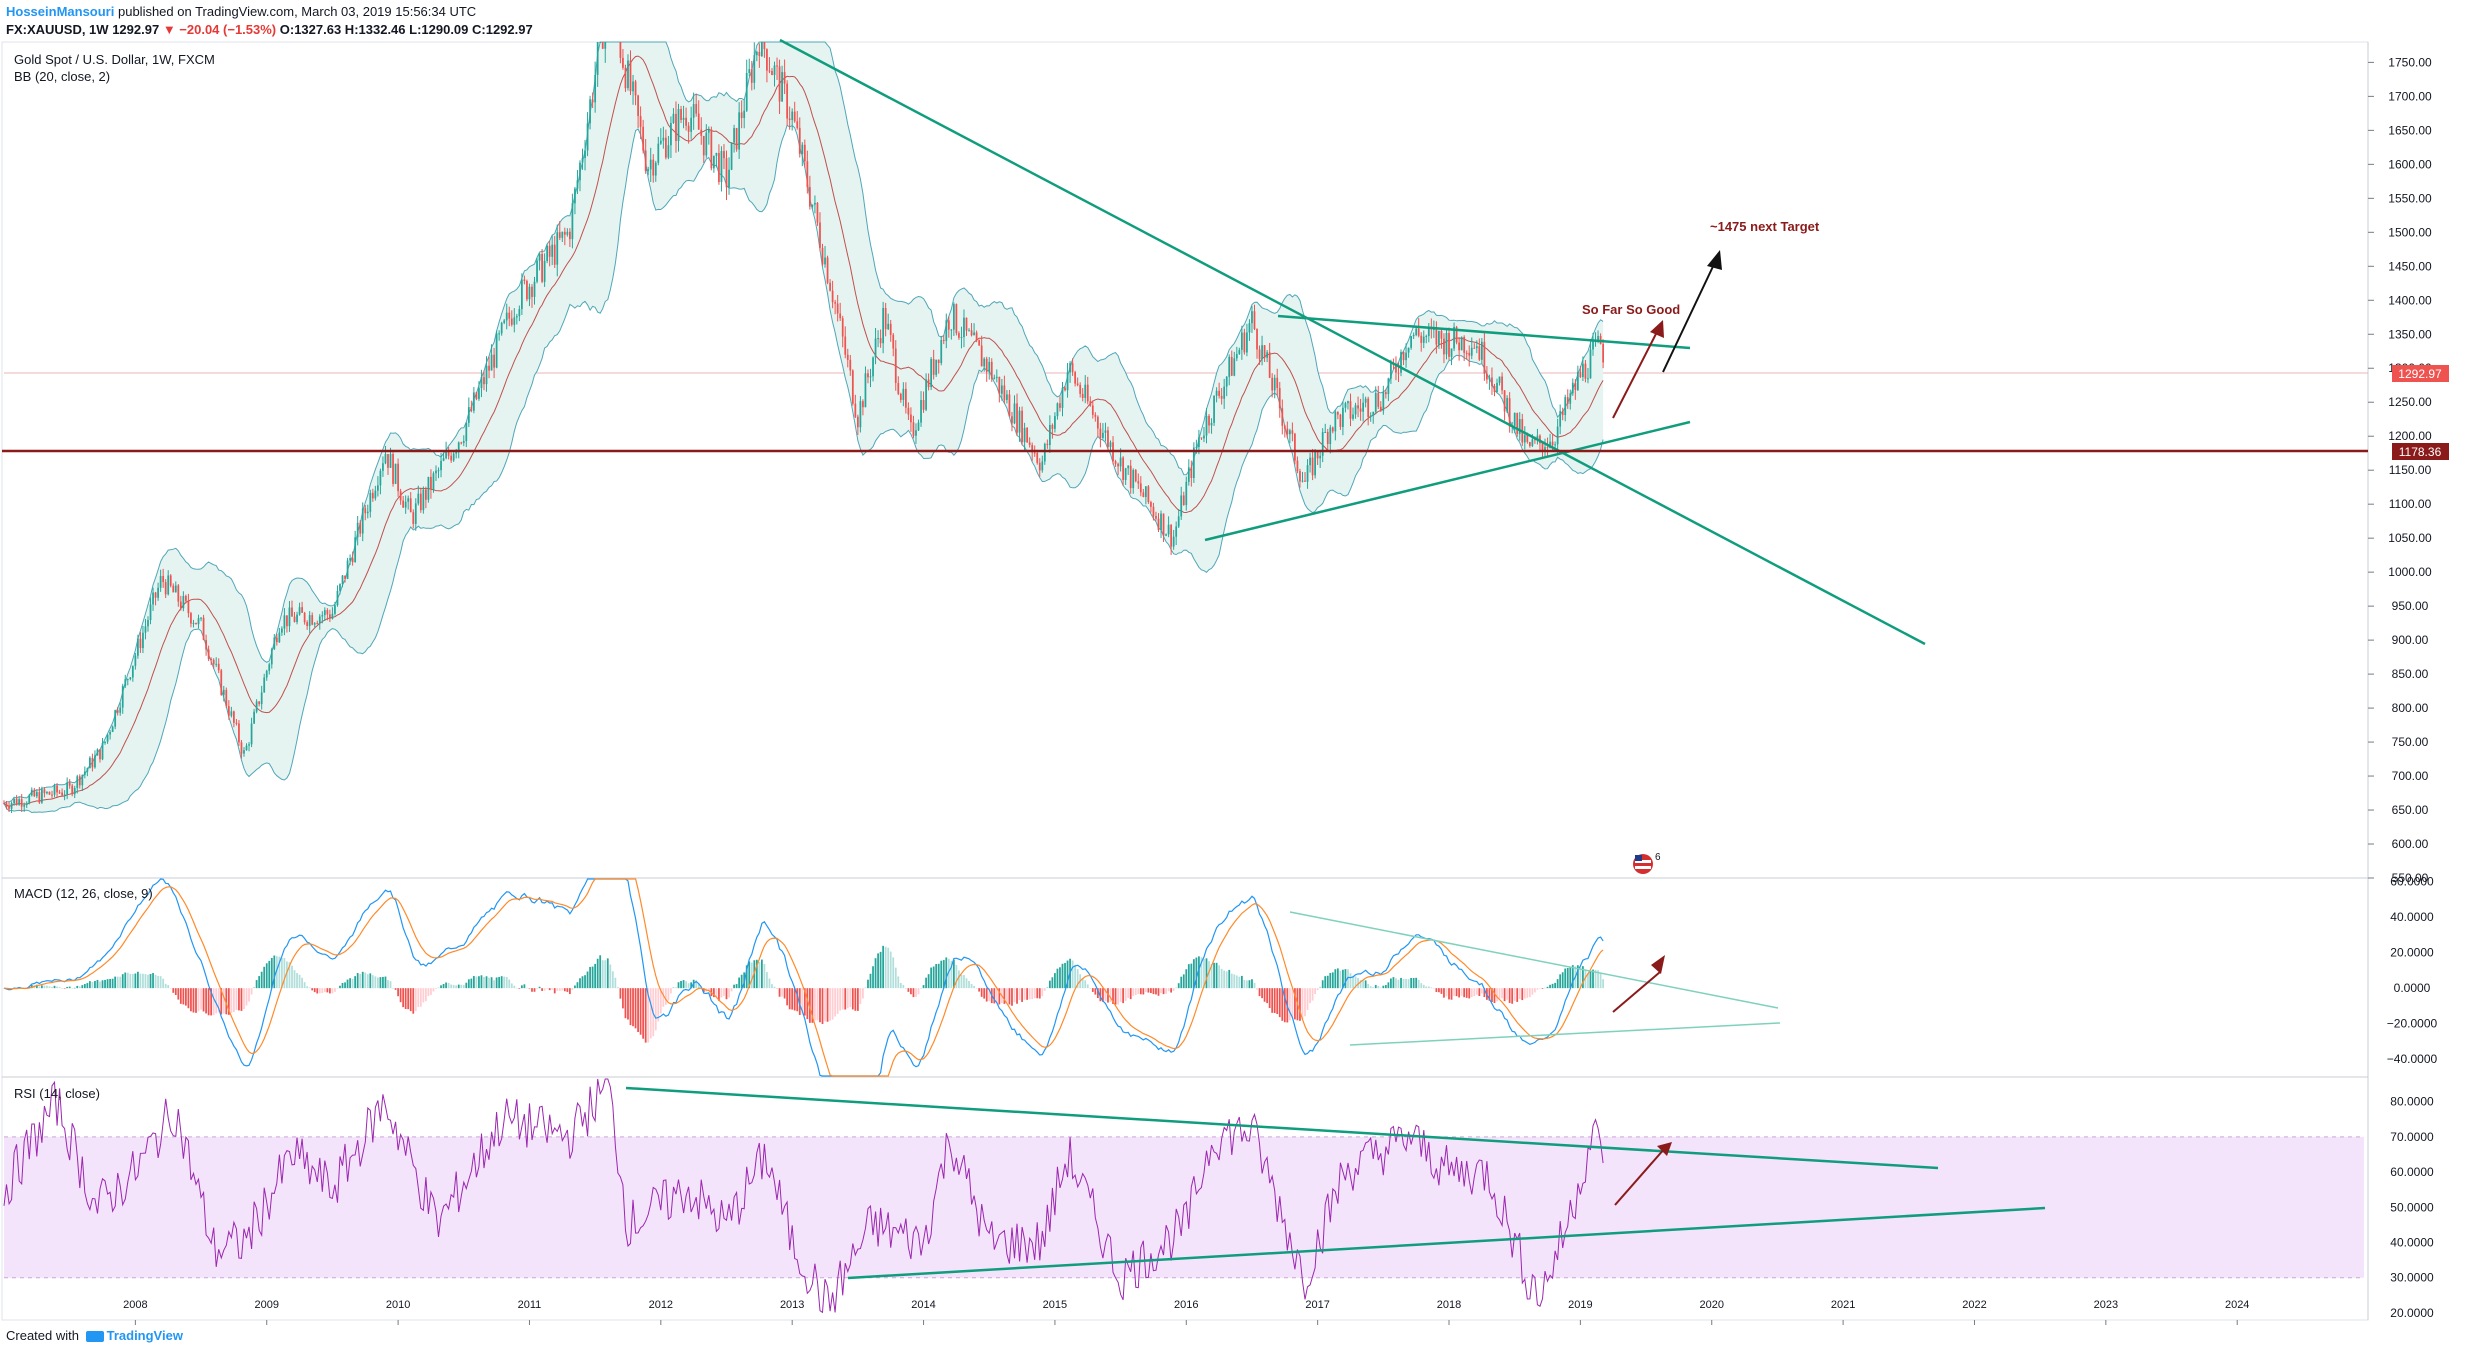 The height and width of the screenshot is (1352, 2468). Describe the element at coordinates (530, 1305) in the screenshot. I see `time-tick-label: 2011` at that location.